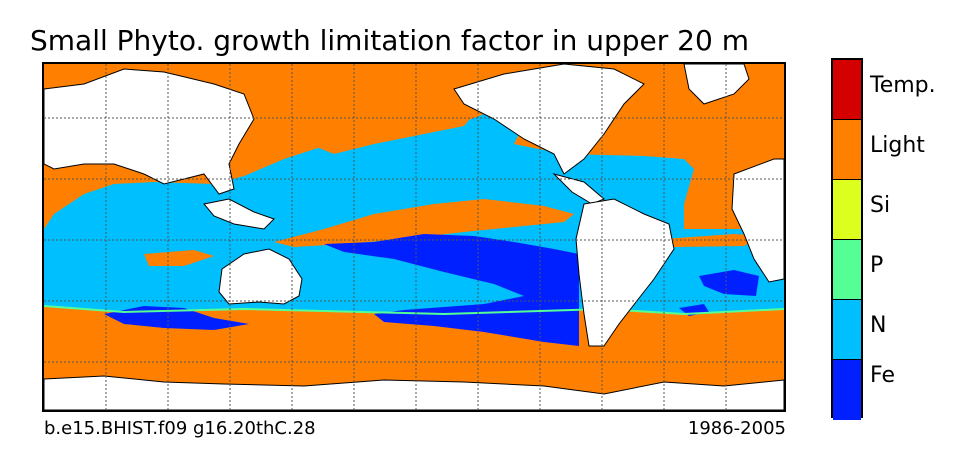  What do you see at coordinates (847, 390) in the screenshot?
I see `colorbar-segment-fe` at bounding box center [847, 390].